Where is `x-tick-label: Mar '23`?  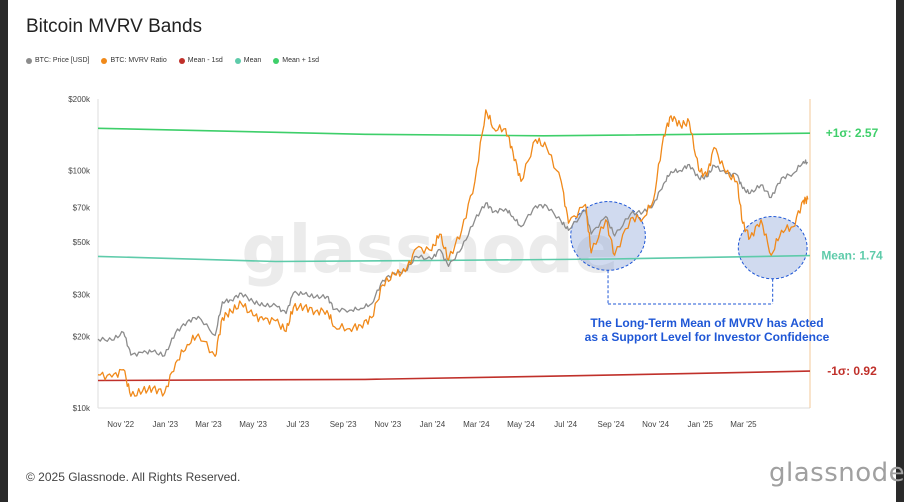
x-tick-label: Mar '23 is located at coordinates (208, 424).